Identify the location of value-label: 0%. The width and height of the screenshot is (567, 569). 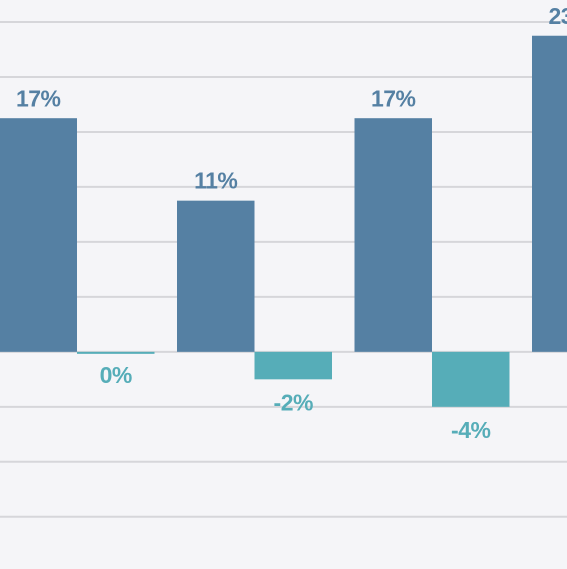
(116, 375).